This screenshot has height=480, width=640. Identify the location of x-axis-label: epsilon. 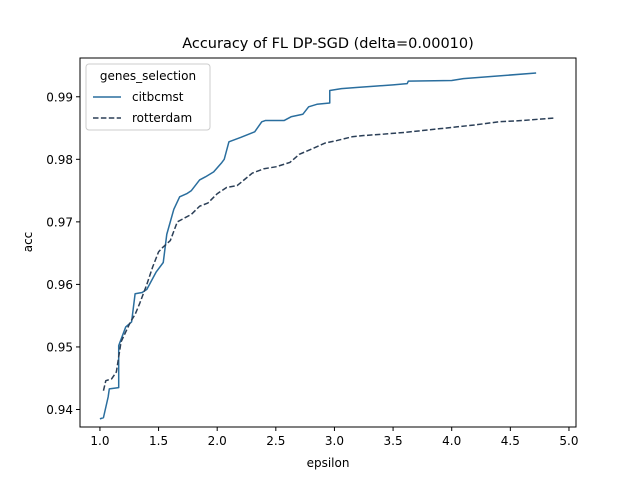
(328, 463).